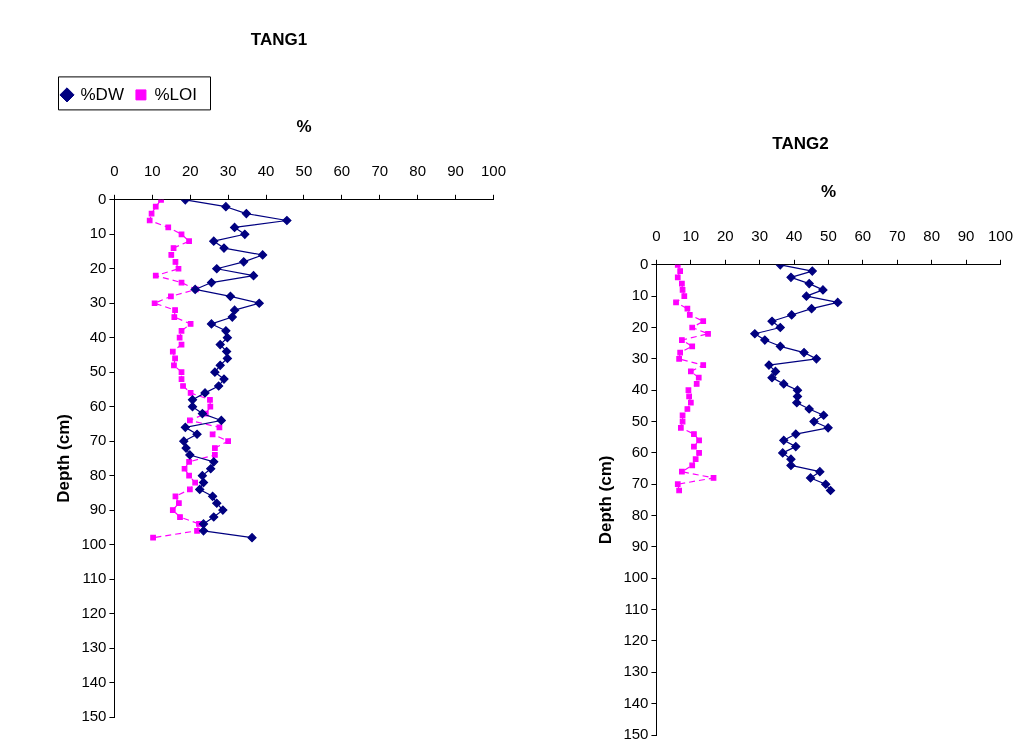 The image size is (1027, 747). I want to click on legend-label: %DW, so click(102, 94).